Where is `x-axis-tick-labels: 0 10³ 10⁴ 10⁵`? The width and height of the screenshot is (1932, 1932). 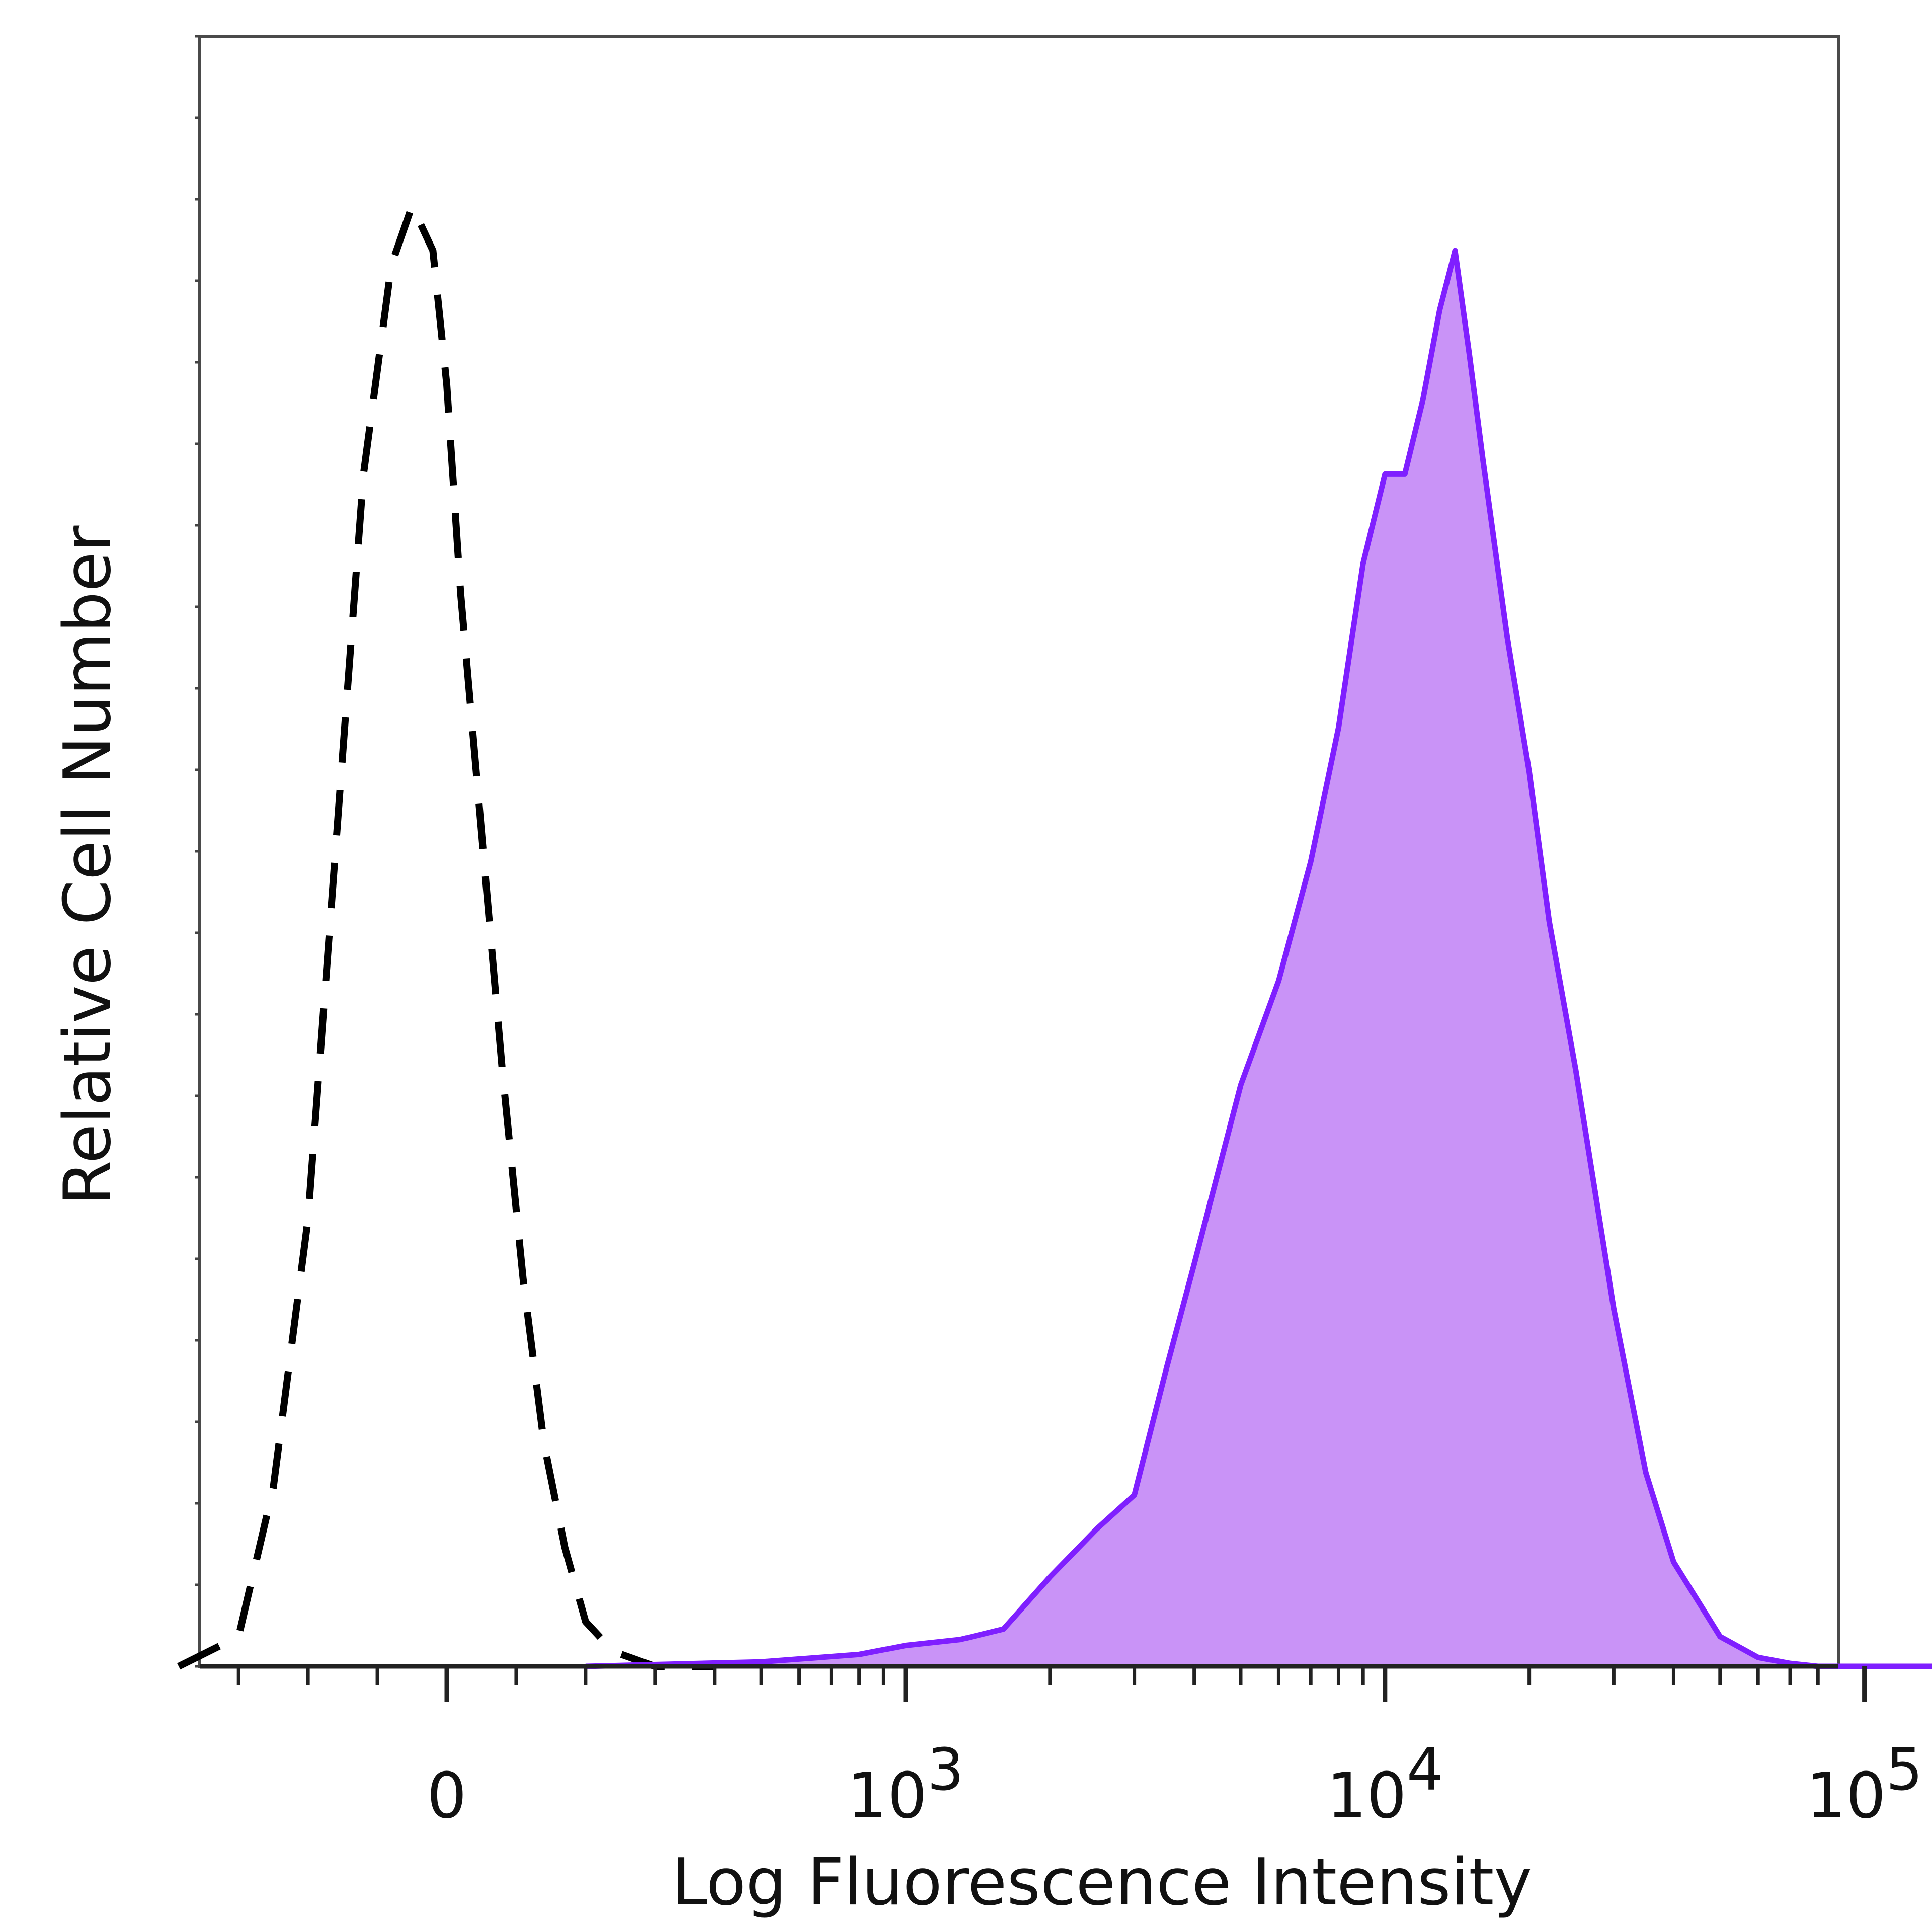
x-axis-tick-labels: 0 10³ 10⁴ 10⁵ is located at coordinates (1175, 1784).